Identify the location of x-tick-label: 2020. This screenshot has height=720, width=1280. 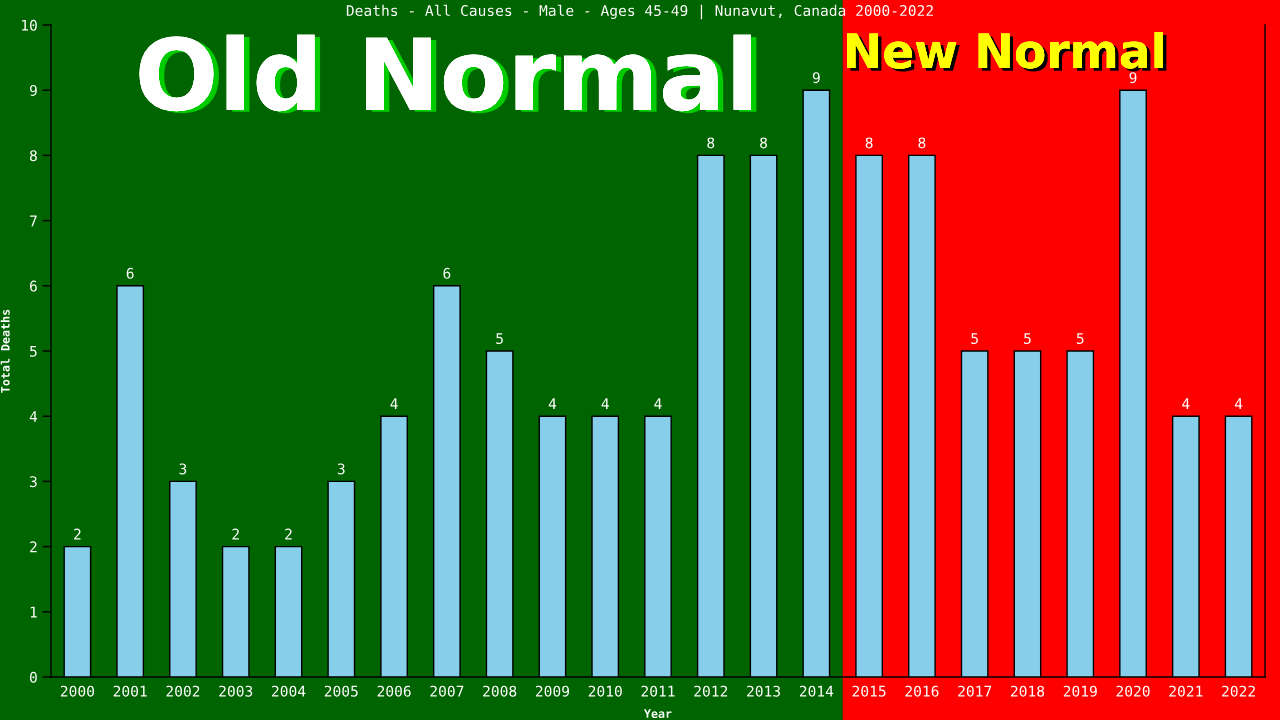
(1133, 691).